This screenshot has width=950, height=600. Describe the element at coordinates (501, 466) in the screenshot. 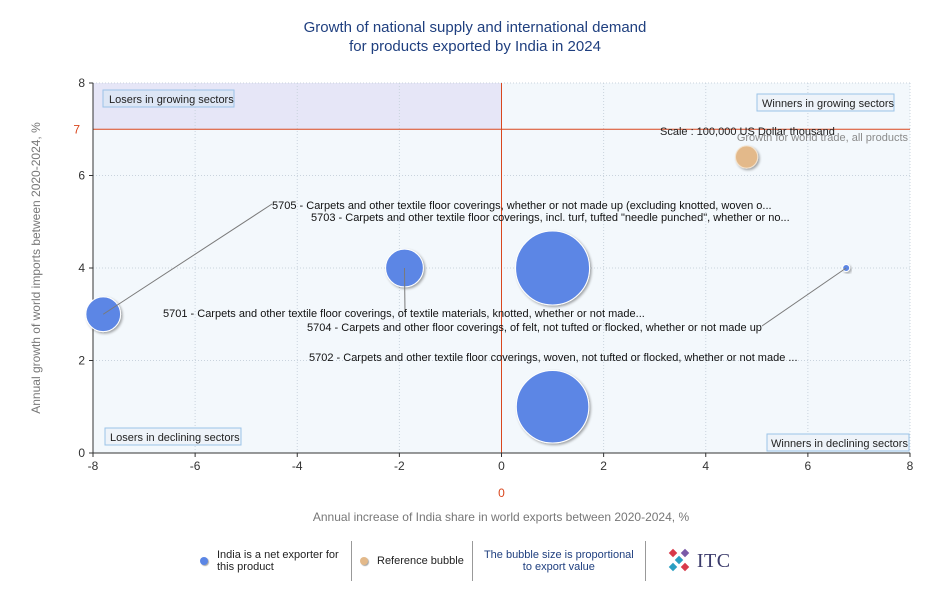

I see `x-tick-label: 0` at that location.